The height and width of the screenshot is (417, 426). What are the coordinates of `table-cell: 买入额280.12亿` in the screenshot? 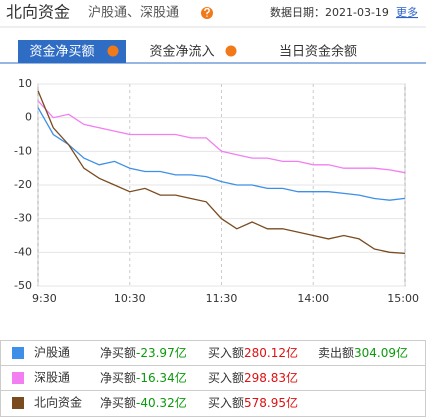 It's located at (253, 352).